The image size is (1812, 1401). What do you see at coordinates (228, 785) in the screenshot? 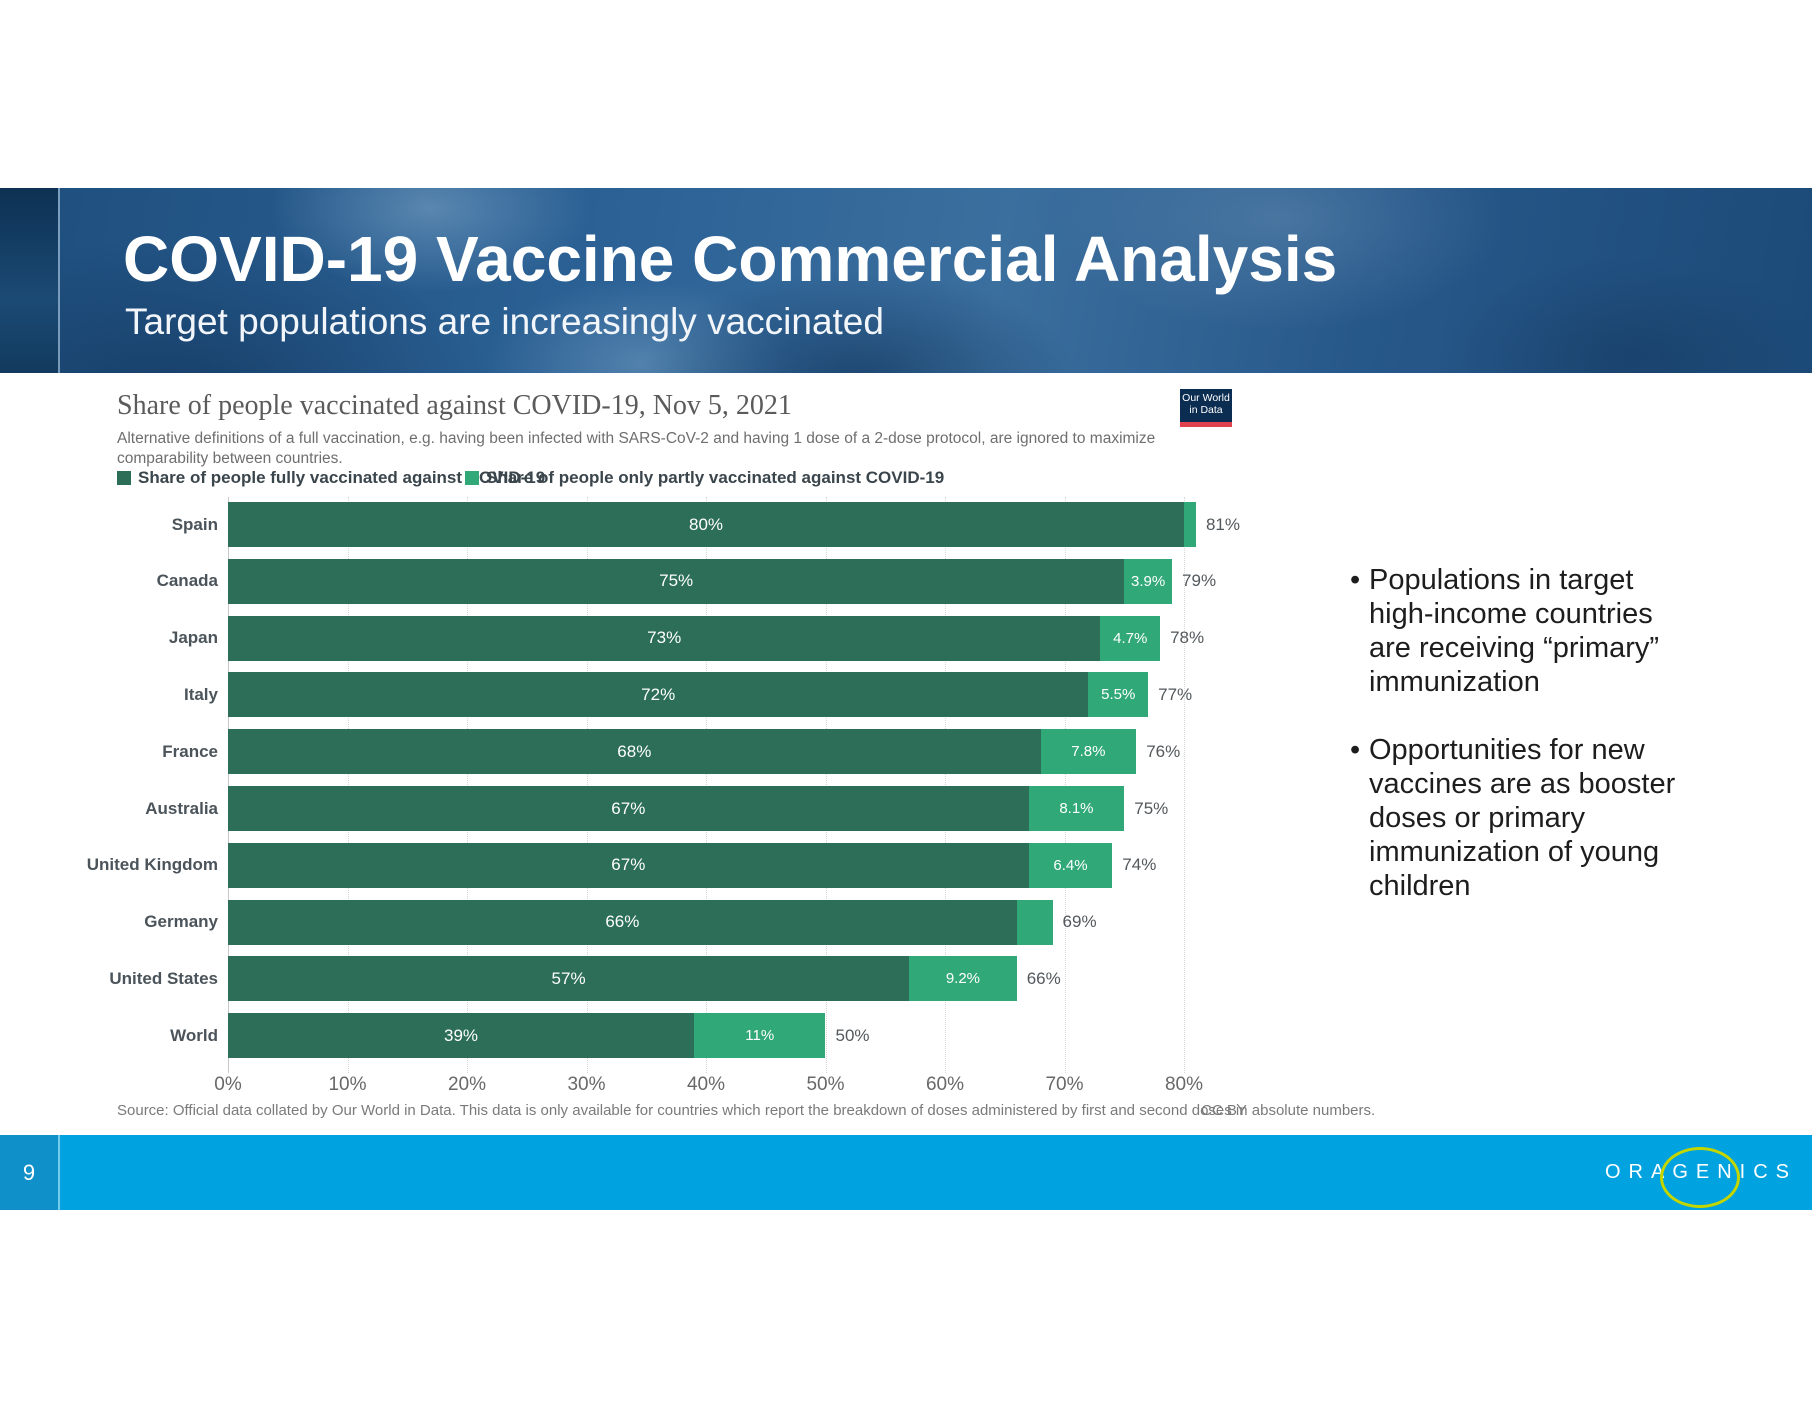
I see `y-axis-line` at bounding box center [228, 785].